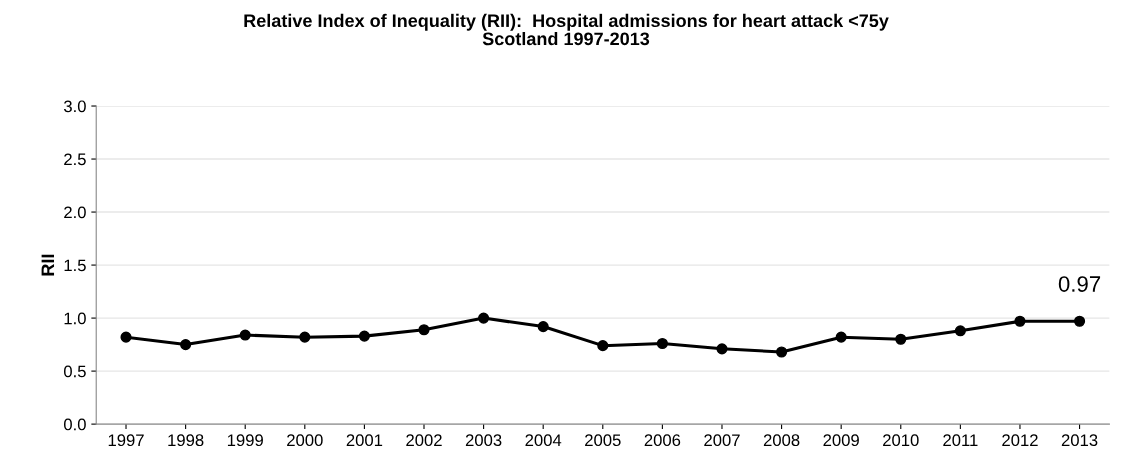 This screenshot has width=1132, height=461. What do you see at coordinates (74, 371) in the screenshot?
I see `y-tick-label: 0.5` at bounding box center [74, 371].